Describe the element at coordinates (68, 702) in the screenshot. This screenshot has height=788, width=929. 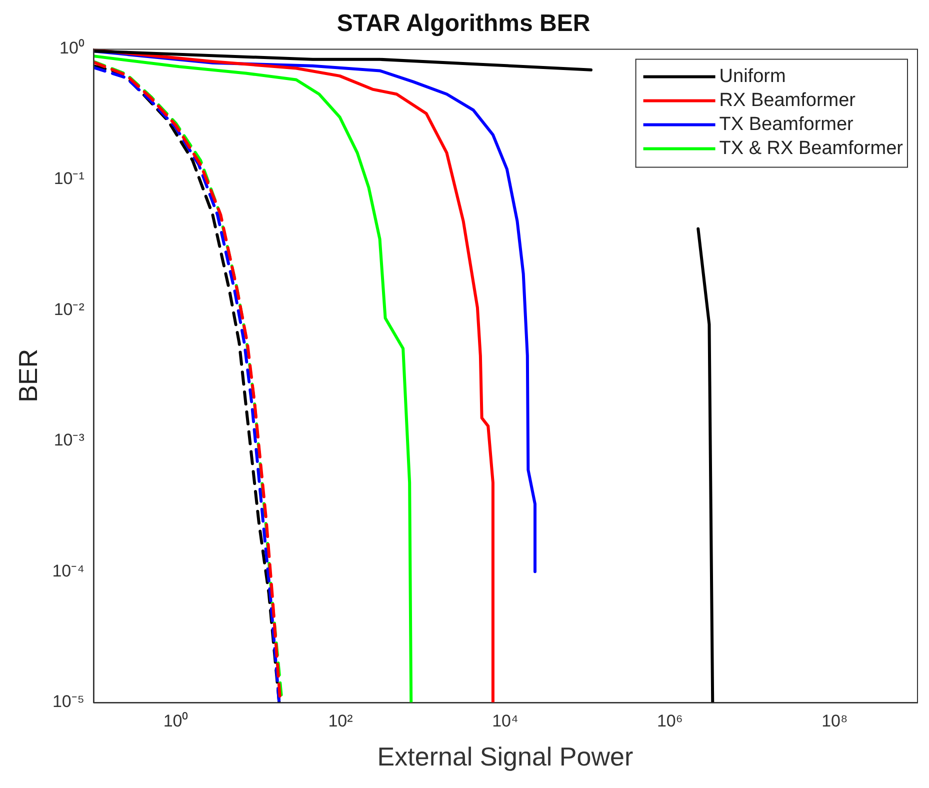
I see `y-tick-label: 10⁻⁵` at that location.